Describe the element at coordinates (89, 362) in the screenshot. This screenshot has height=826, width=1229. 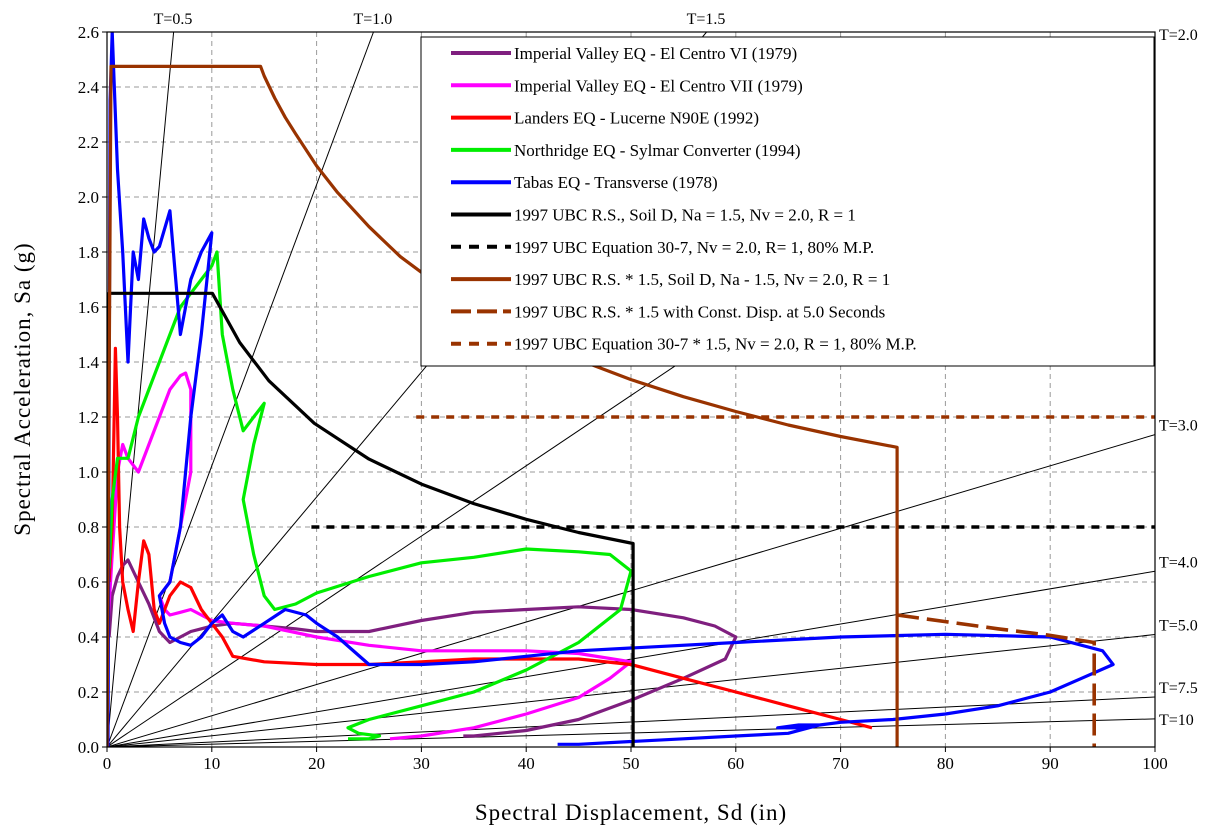
I see `y-tick-label: 1.4` at that location.